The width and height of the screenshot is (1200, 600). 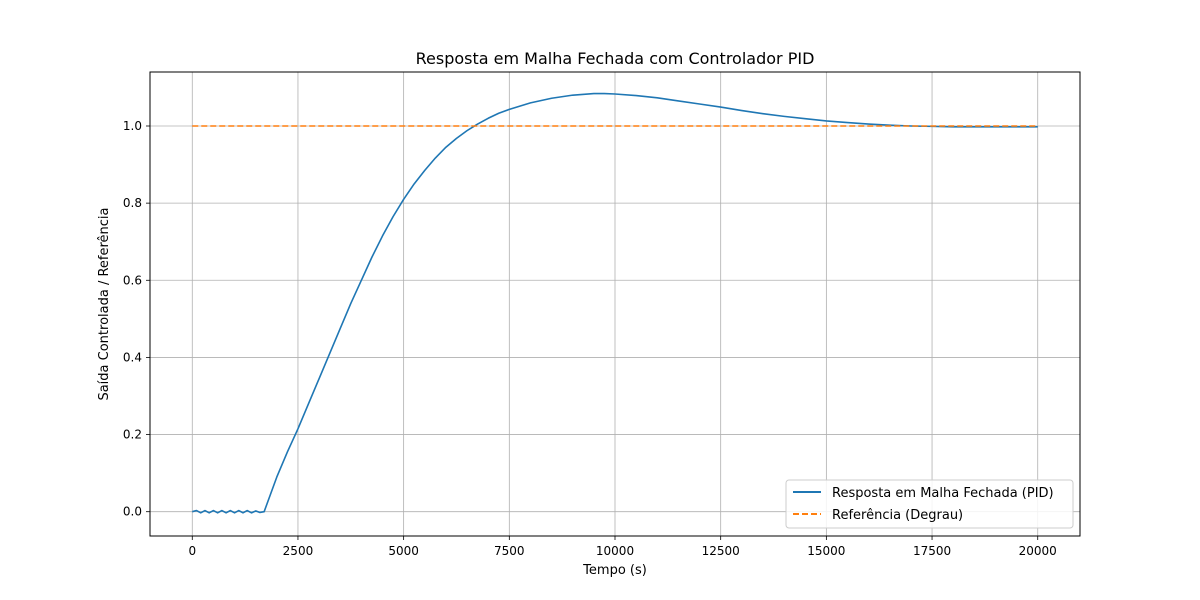 I want to click on y-tick-label: 0.0, so click(x=132, y=512).